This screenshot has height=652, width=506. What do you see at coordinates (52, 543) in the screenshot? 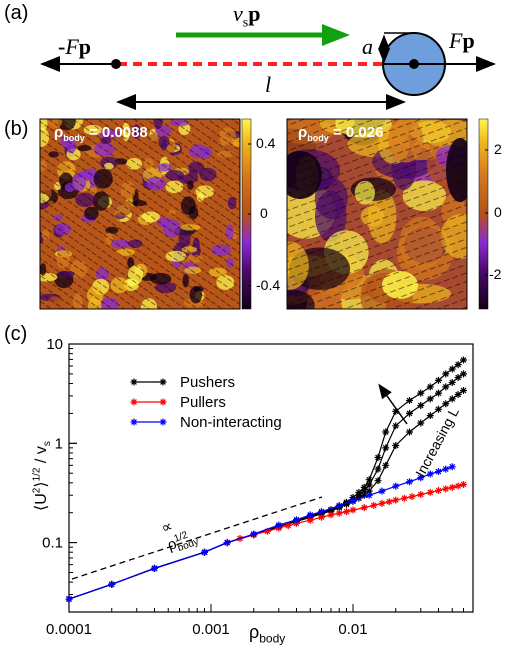
I see `y-tick-label: 0.1` at bounding box center [52, 543].